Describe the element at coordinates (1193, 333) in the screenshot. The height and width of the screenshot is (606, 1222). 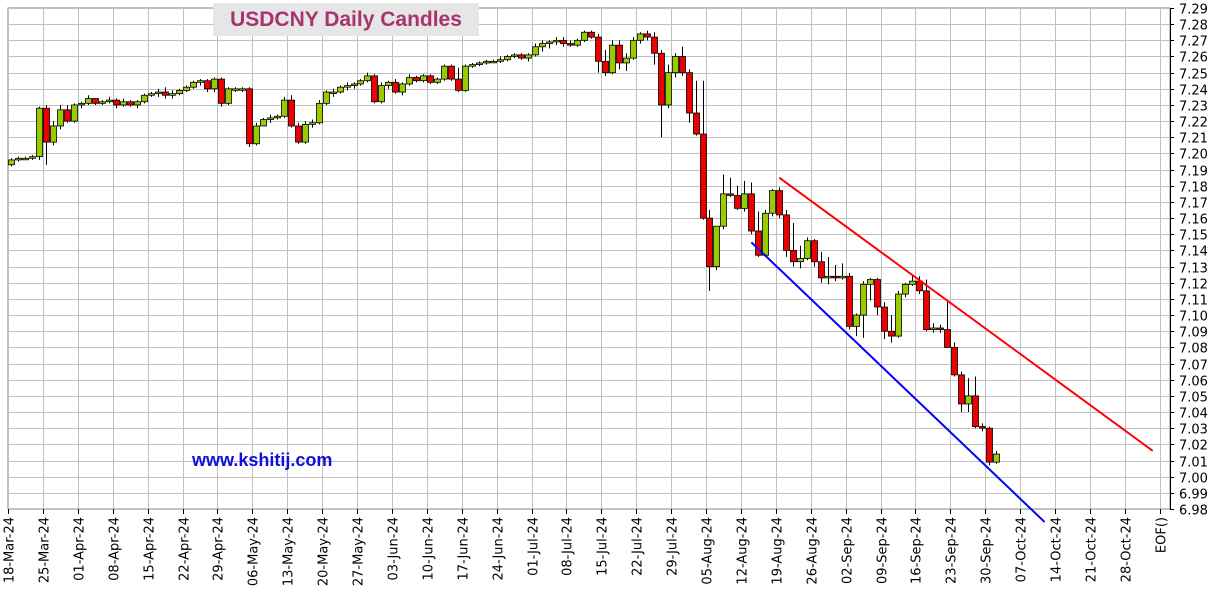
I see `y-tick-label: 7.09` at that location.